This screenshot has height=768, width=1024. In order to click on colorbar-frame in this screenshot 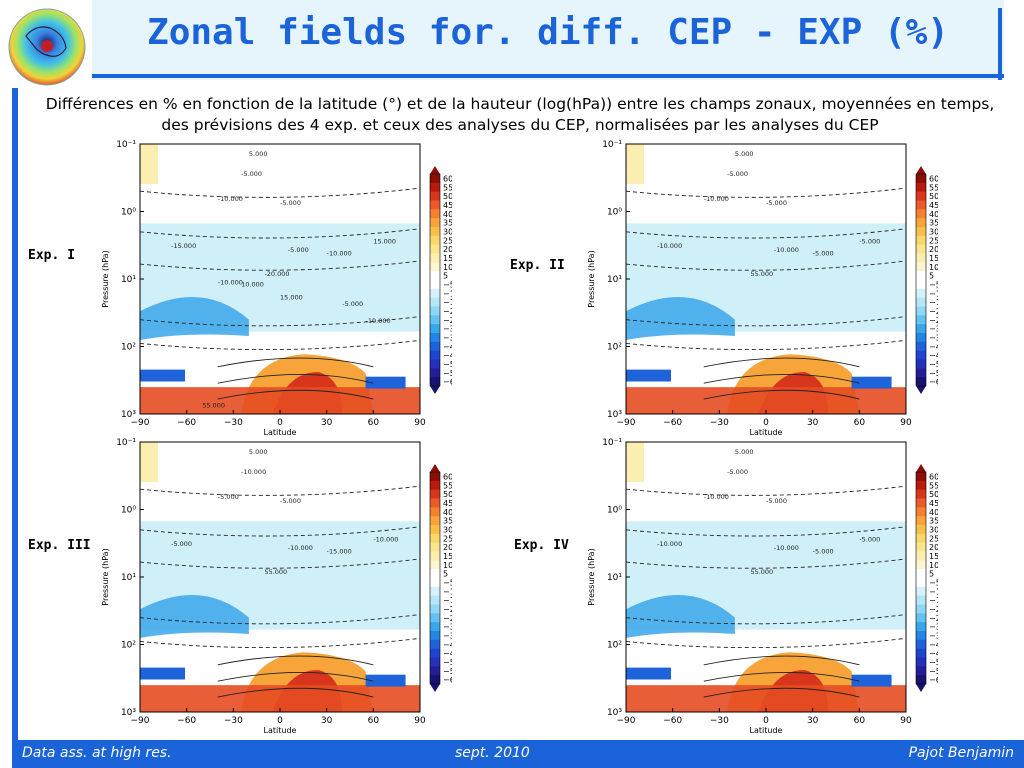, I will do `click(435, 578)`.